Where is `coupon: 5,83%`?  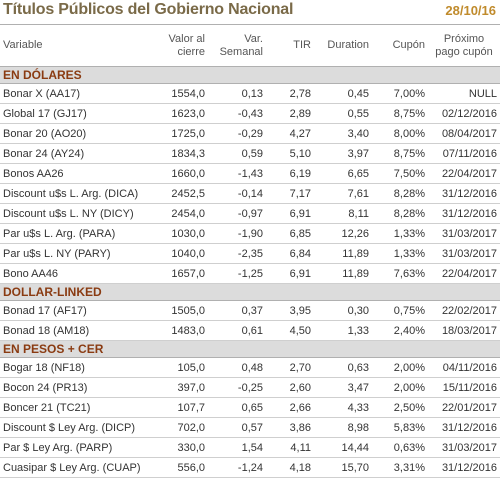
coupon: 5,83% is located at coordinates (400, 427).